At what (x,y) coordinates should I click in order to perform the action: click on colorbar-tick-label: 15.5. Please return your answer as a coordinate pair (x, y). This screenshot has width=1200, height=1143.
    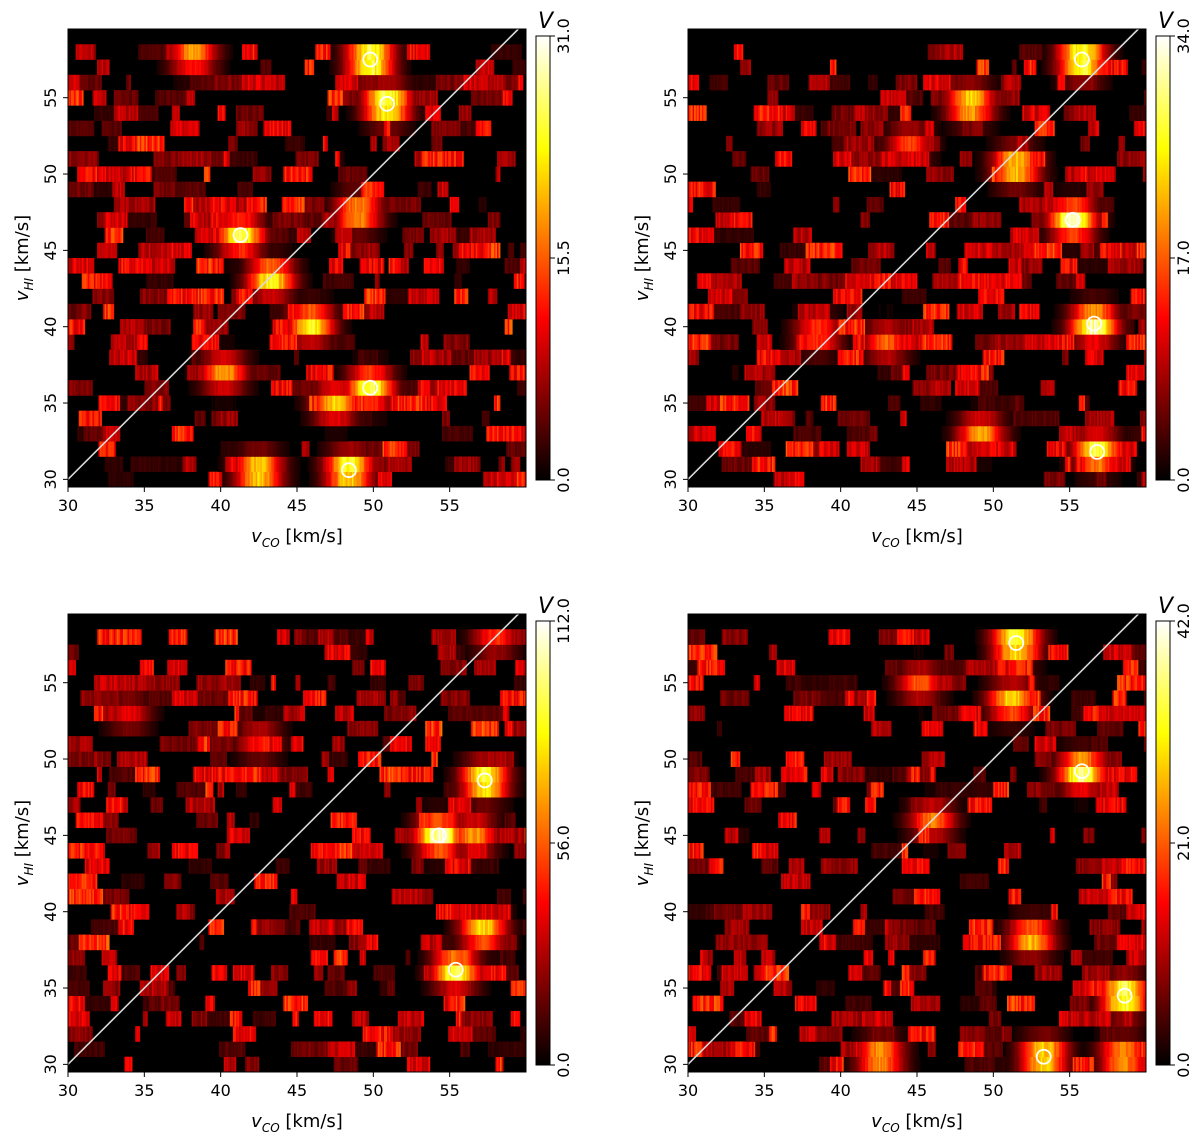
    Looking at the image, I should click on (563, 258).